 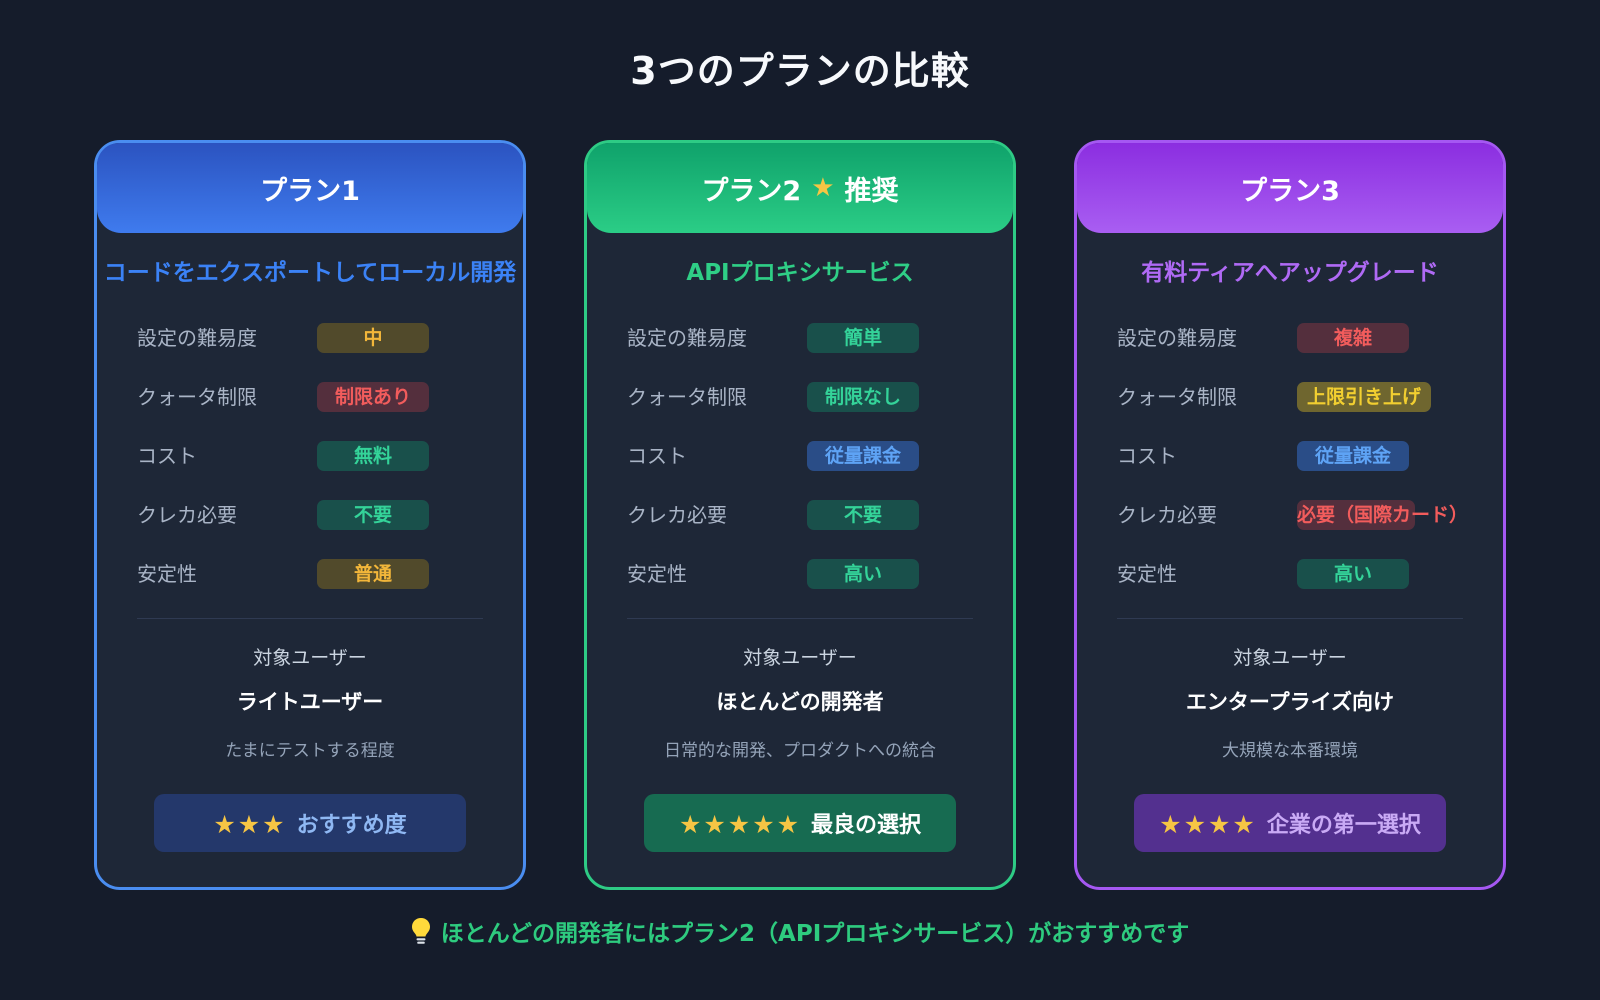 What do you see at coordinates (871, 191) in the screenshot?
I see `plan2-header-suffix: 推奨` at bounding box center [871, 191].